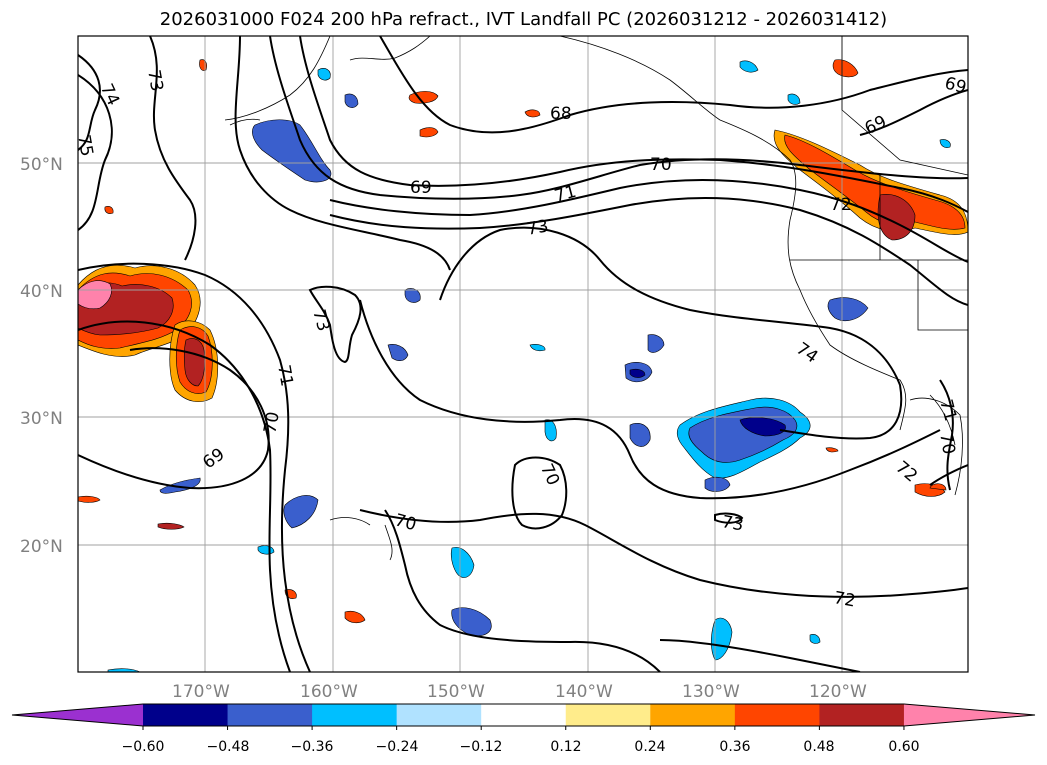 The width and height of the screenshot is (1047, 765). What do you see at coordinates (456, 692) in the screenshot?
I see `lon-label: 150°W` at bounding box center [456, 692].